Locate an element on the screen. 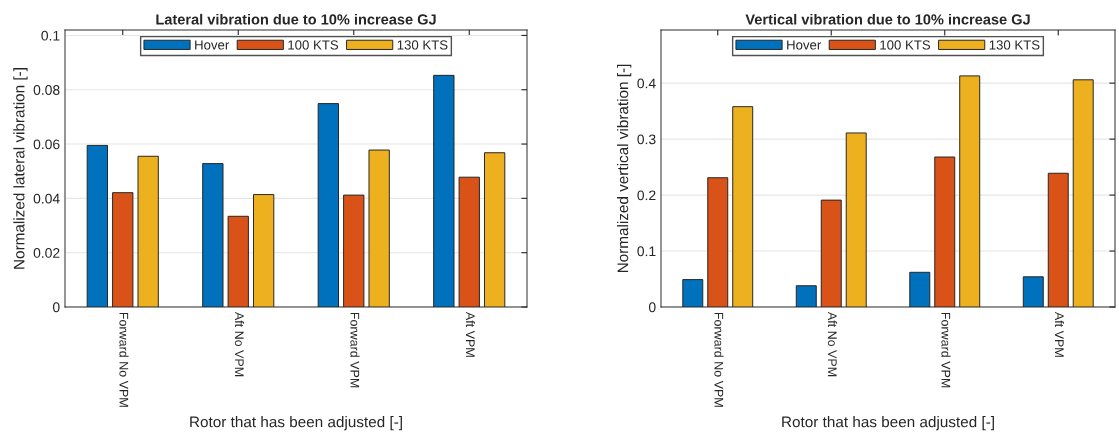  y-tick-label: 0.02 is located at coordinates (46, 253).